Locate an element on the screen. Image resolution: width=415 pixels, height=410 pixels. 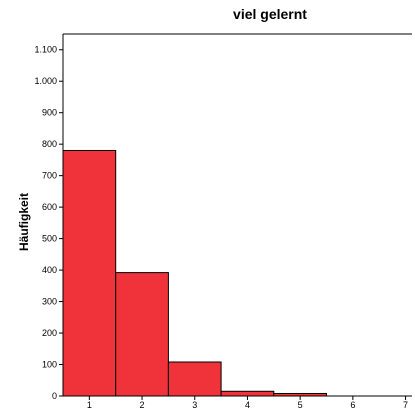
x-tick-label-4: 4 is located at coordinates (247, 405).